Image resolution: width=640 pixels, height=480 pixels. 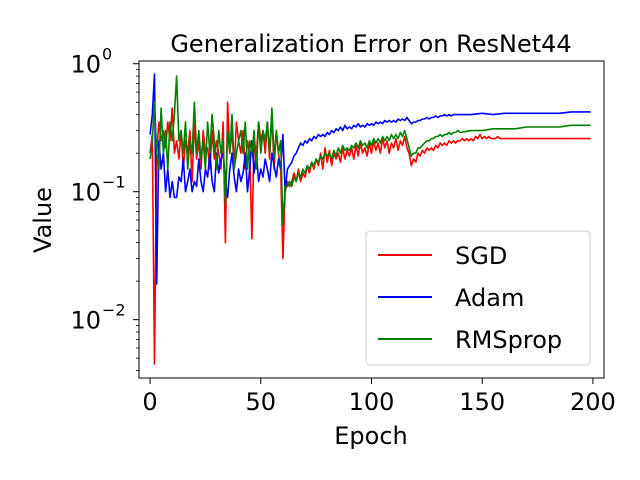 I want to click on y-axis-label: Value, so click(x=43, y=220).